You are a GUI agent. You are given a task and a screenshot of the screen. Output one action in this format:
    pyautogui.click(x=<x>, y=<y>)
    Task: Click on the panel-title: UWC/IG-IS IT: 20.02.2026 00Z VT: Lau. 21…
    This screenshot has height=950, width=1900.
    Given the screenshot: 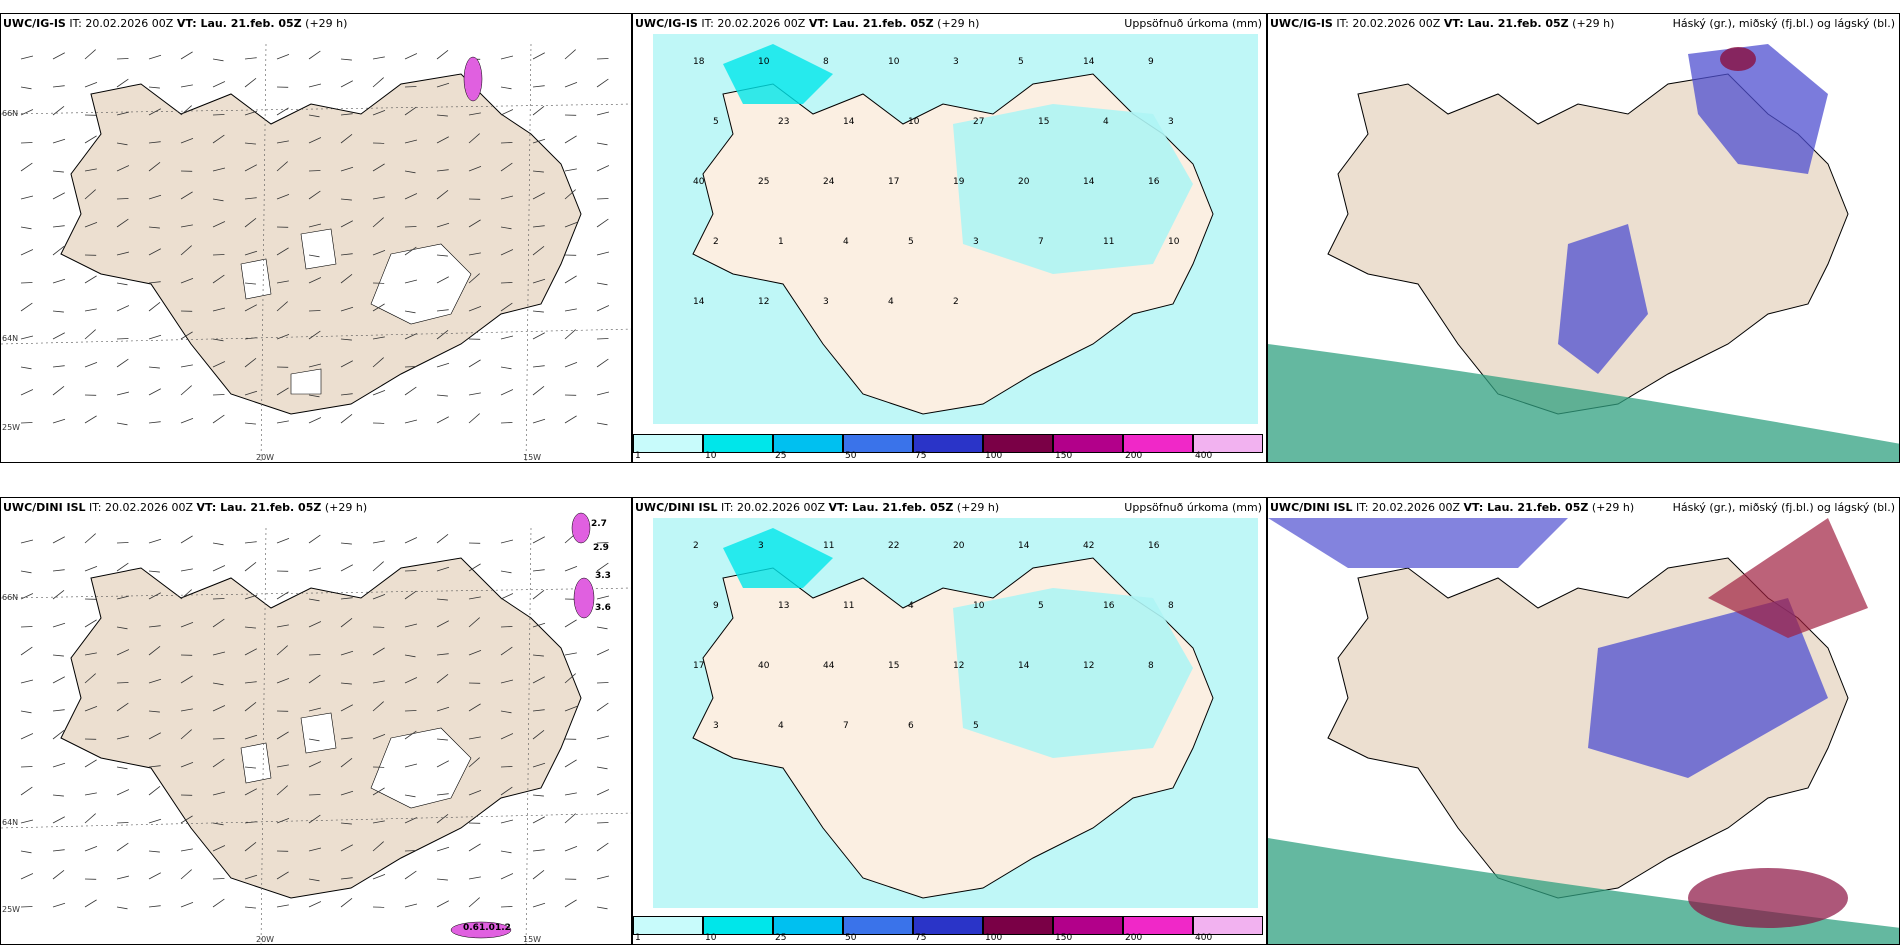 What is the action you would take?
    pyautogui.click(x=175, y=23)
    